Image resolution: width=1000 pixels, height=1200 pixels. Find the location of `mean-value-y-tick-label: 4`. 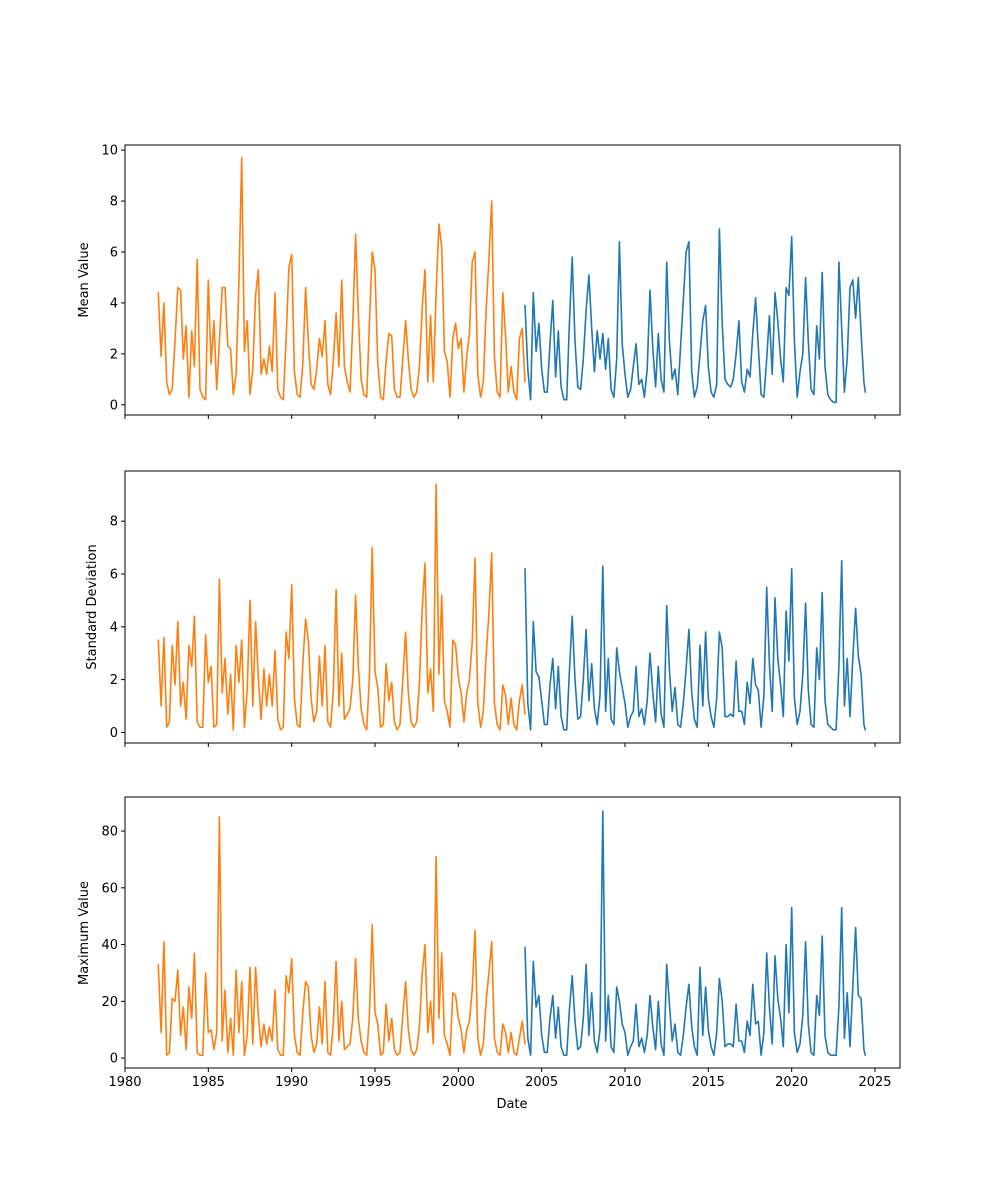

mean-value-y-tick-label: 4 is located at coordinates (114, 303).